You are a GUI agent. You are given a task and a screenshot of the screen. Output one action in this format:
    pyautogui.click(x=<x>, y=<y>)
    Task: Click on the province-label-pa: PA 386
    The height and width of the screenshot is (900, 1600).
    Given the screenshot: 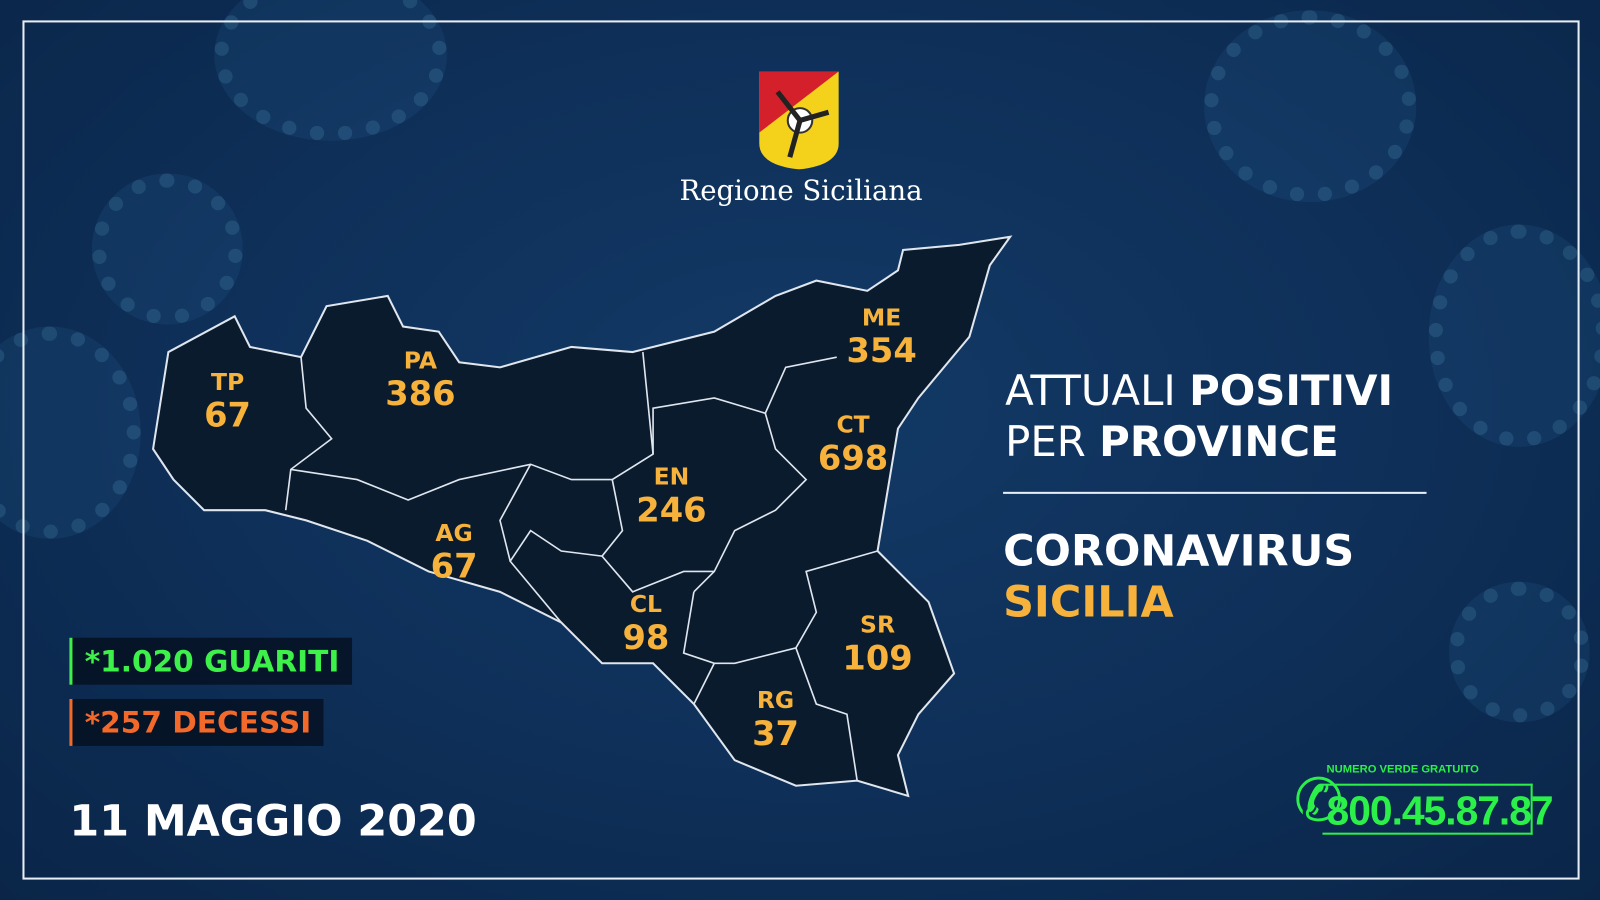 What is the action you would take?
    pyautogui.click(x=420, y=380)
    